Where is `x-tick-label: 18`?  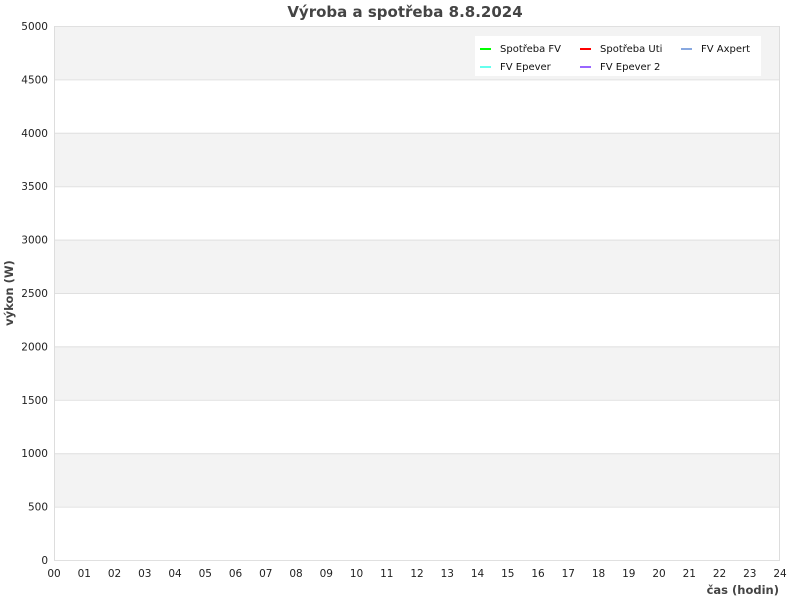 x-tick-label: 18 is located at coordinates (598, 574).